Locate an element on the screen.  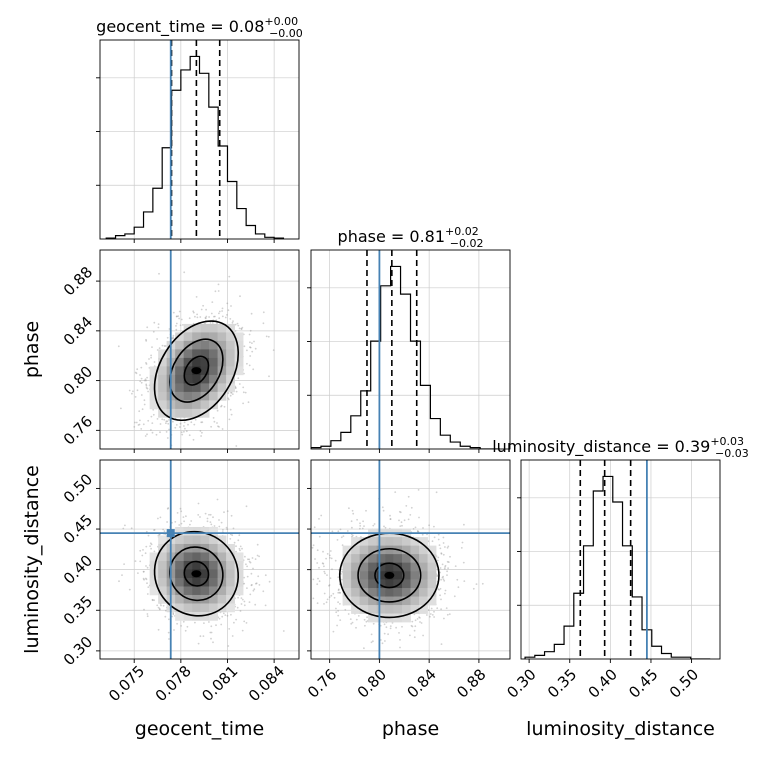
x-axis-label-geocent_time: geocent_time is located at coordinates (199, 729).